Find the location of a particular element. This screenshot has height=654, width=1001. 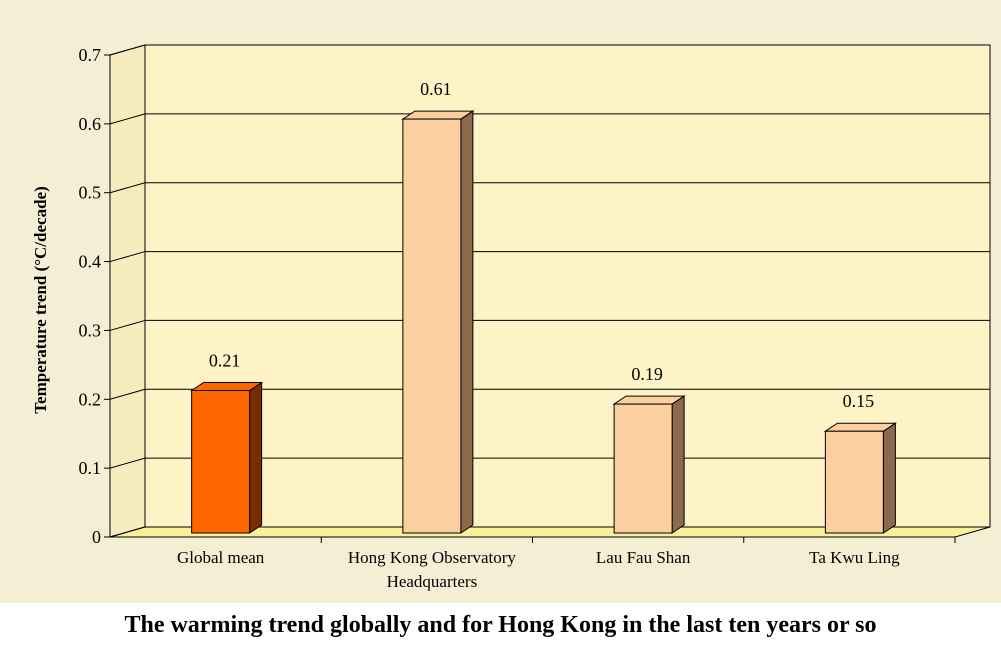

y-tick-label: 0.1 is located at coordinates (90, 468).